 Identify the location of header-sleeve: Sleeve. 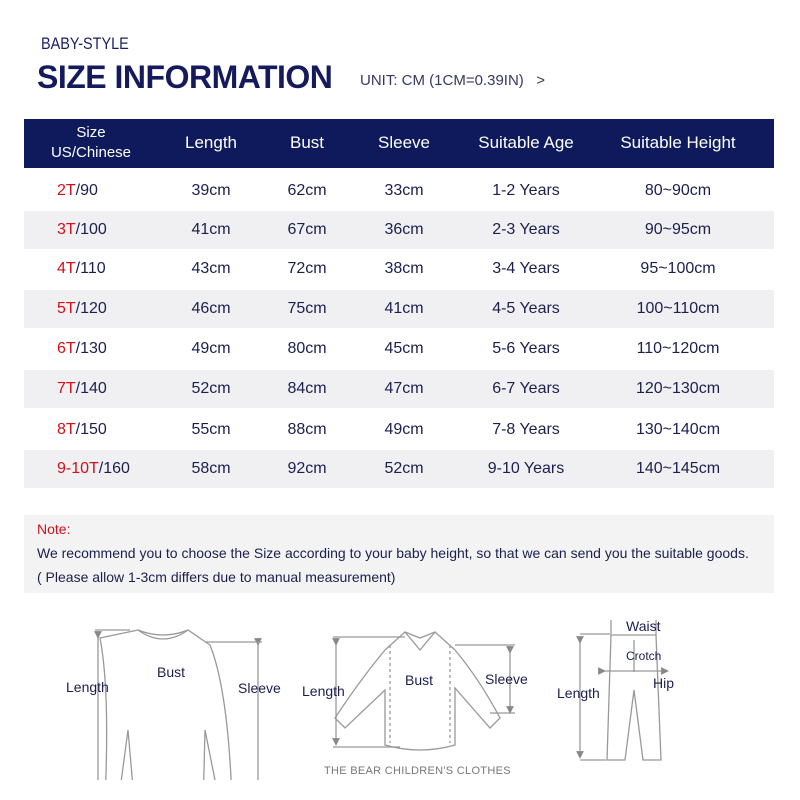
(404, 142).